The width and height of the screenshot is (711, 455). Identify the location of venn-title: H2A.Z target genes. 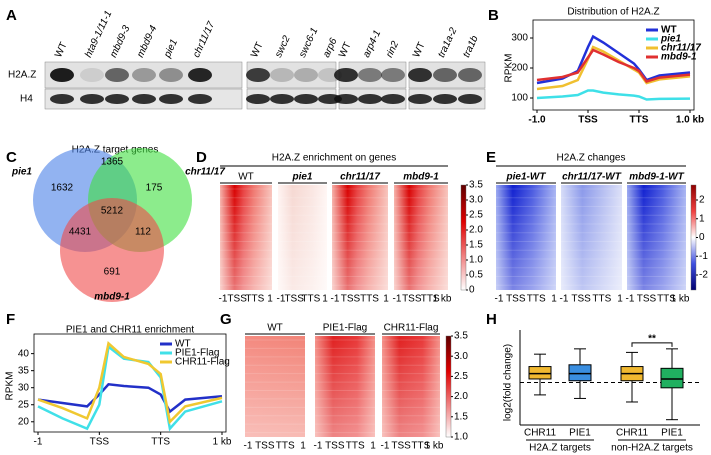
(115, 150).